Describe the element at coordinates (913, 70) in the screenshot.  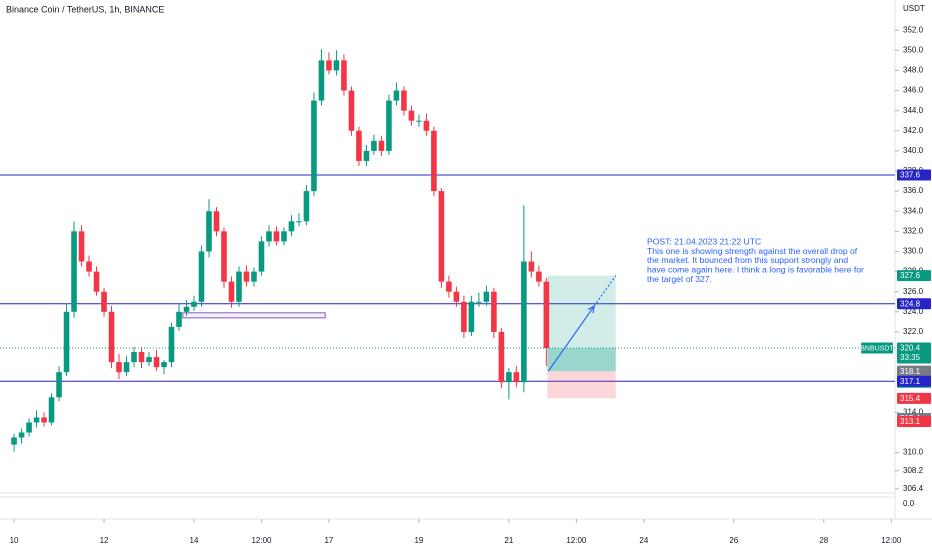
I see `y-tick-label: 348.0` at that location.